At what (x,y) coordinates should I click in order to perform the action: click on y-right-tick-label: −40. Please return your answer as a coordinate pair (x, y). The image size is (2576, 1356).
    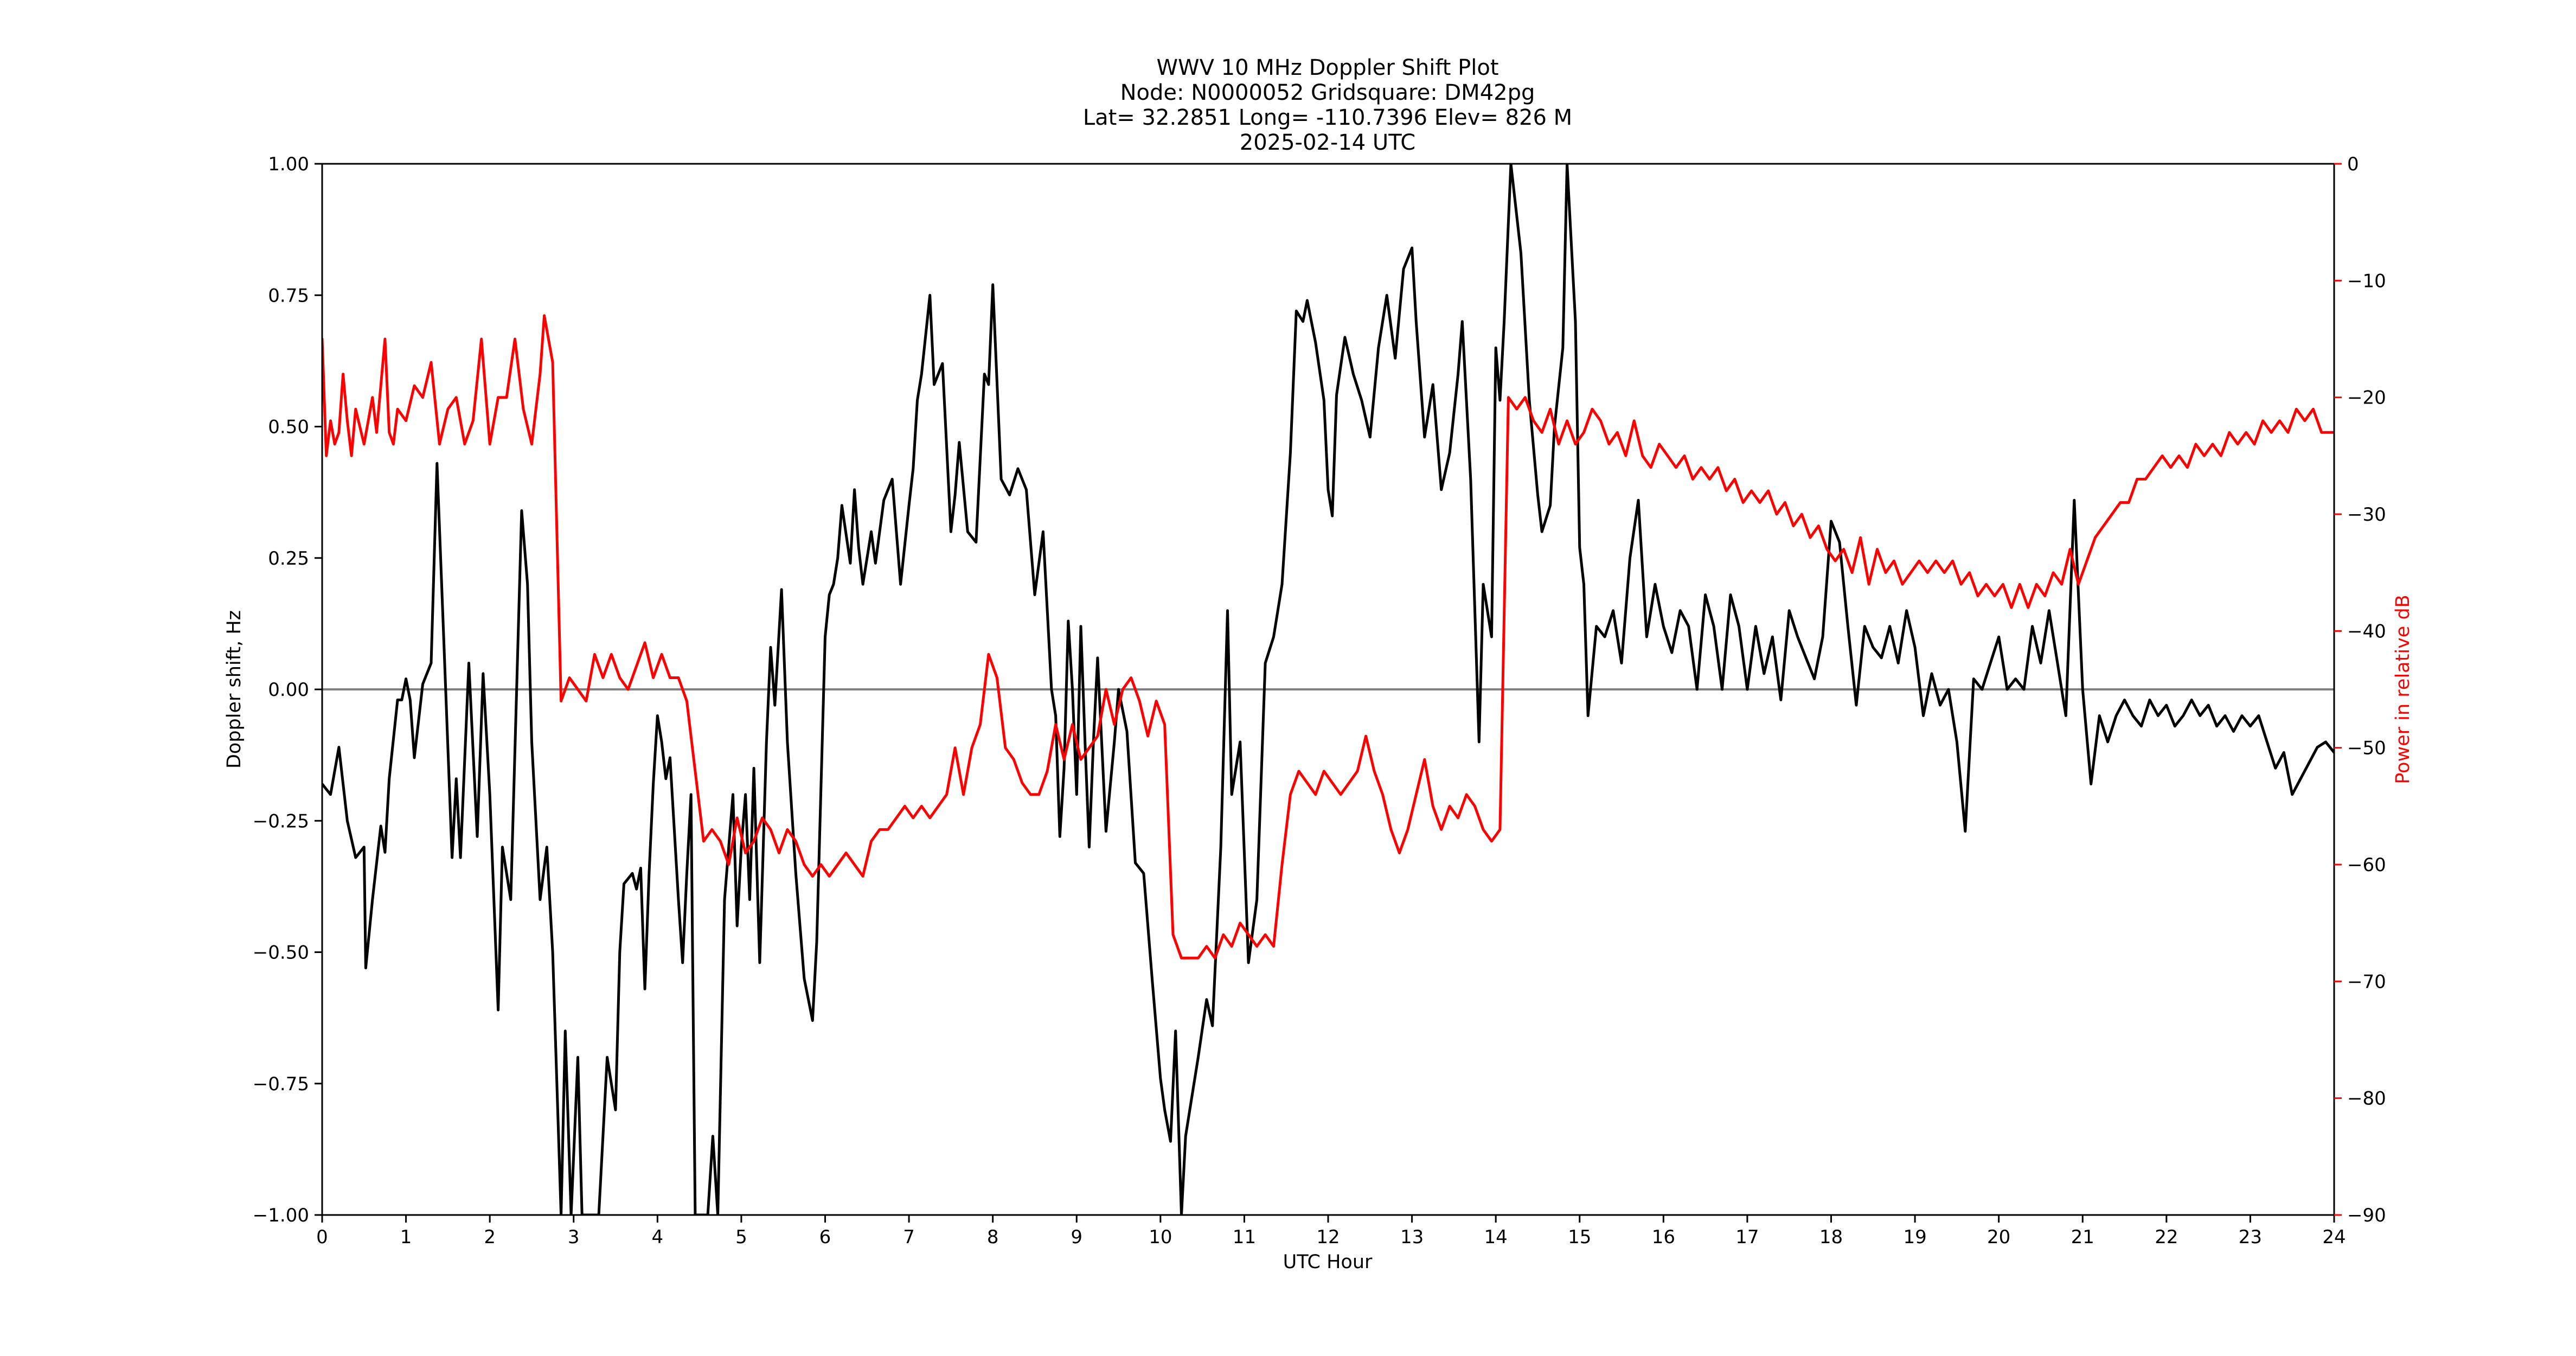
    Looking at the image, I should click on (2366, 631).